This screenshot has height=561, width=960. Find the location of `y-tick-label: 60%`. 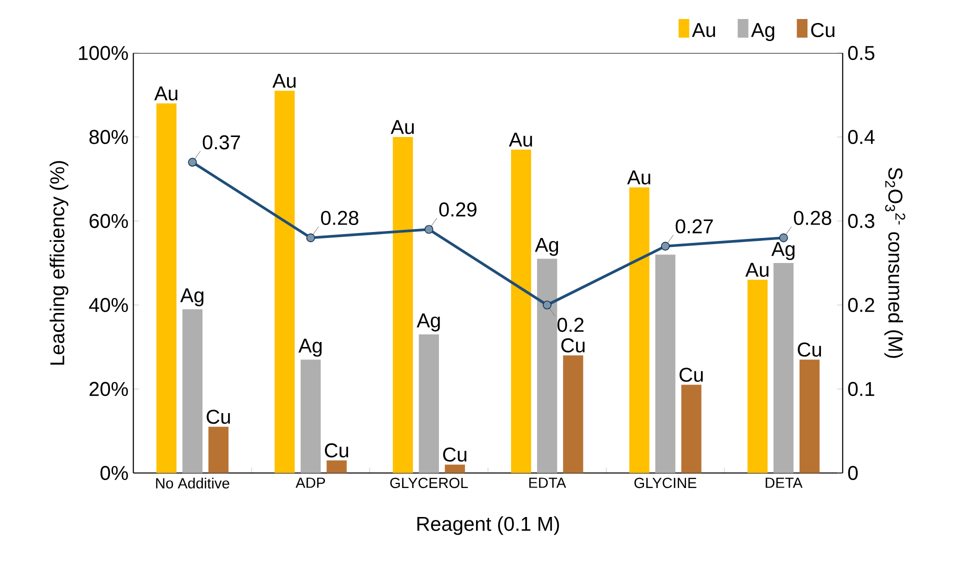

y-tick-label: 60% is located at coordinates (109, 221).